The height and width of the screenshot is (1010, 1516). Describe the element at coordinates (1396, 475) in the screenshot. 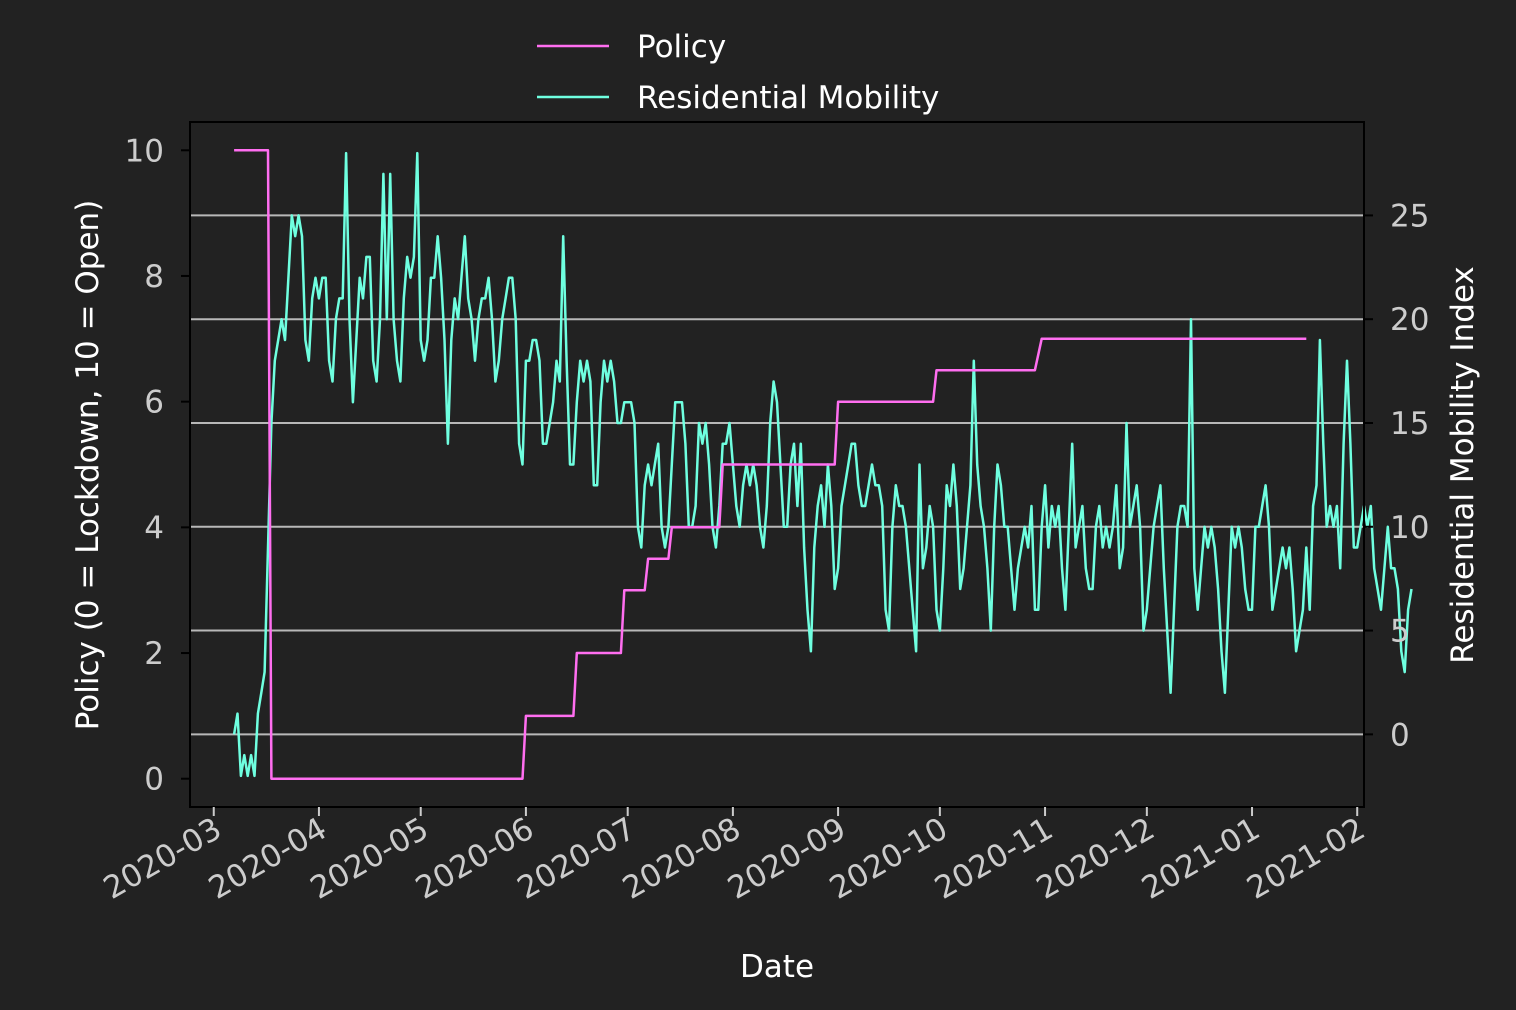

I see `right-axis: 0 5 10 15 20 25` at that location.